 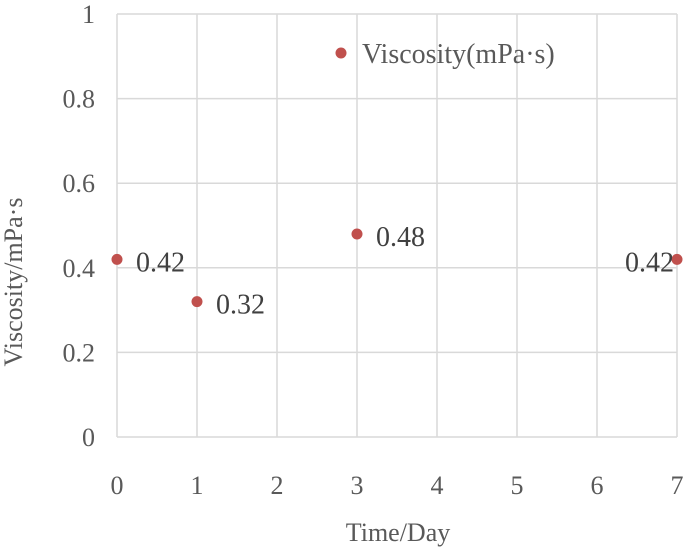 I want to click on y-axis-title: Viscosity/mPa·s, so click(x=14, y=282).